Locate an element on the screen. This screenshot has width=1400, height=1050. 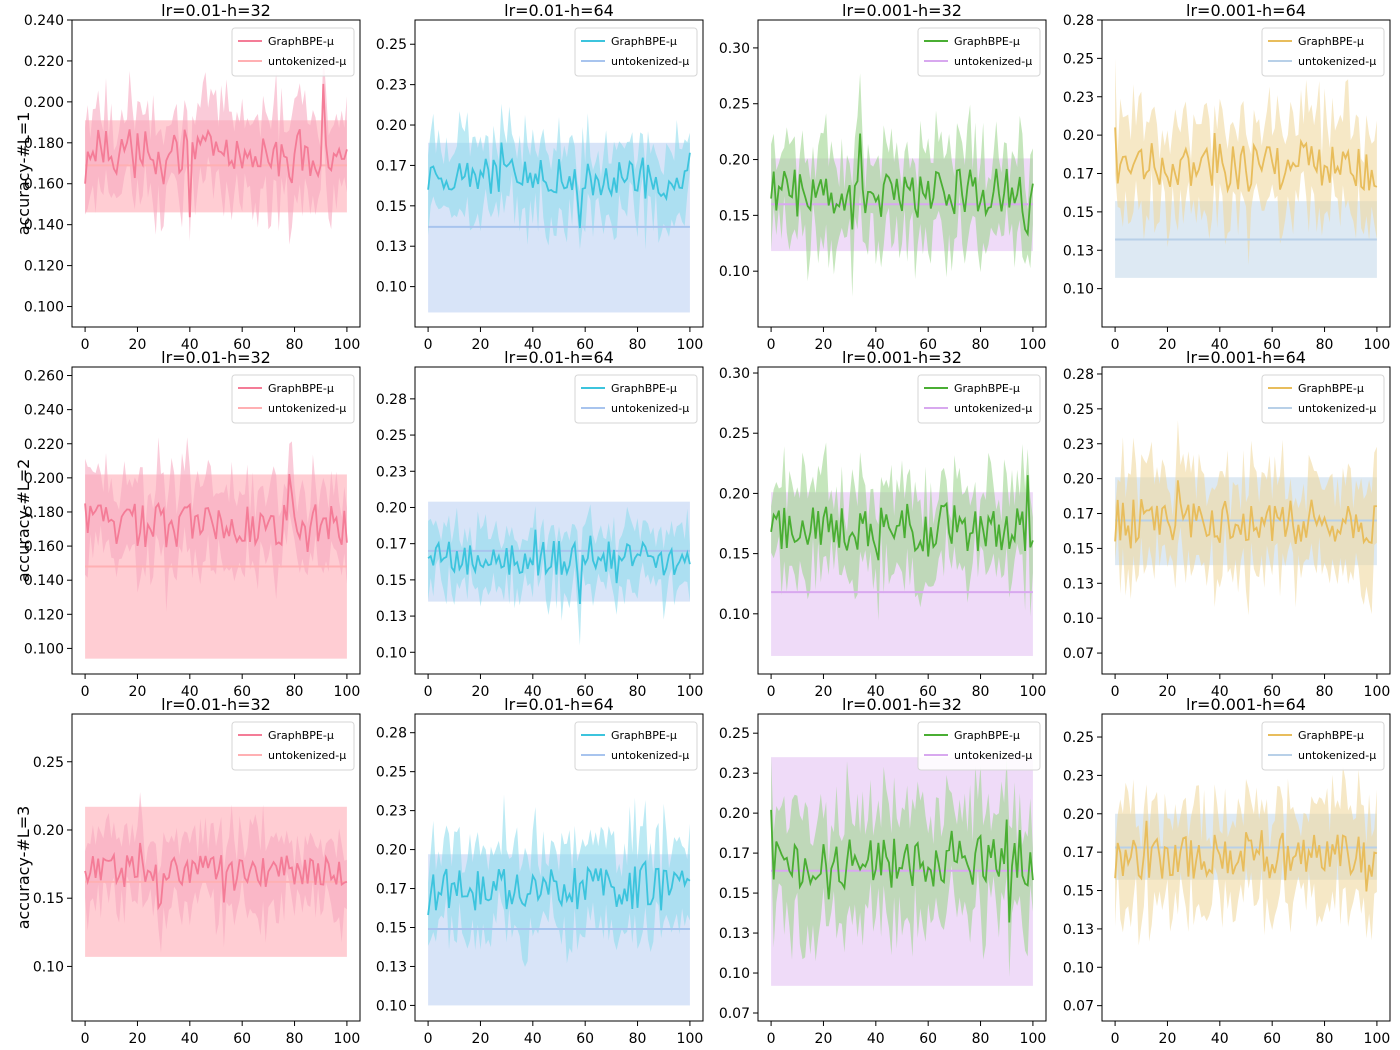
y-axis-label: accuracy-#L=2 is located at coordinates (23, 521).